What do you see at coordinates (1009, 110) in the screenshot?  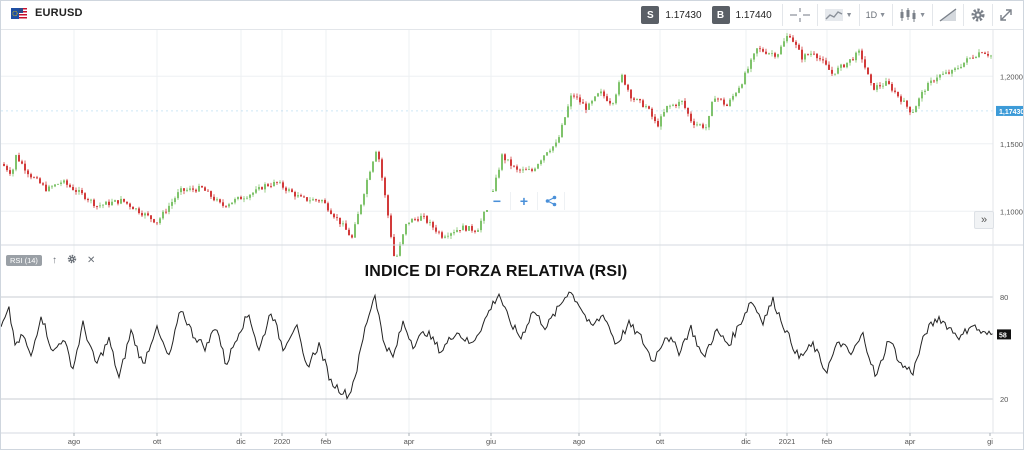 I see `current-price-tag` at bounding box center [1009, 110].